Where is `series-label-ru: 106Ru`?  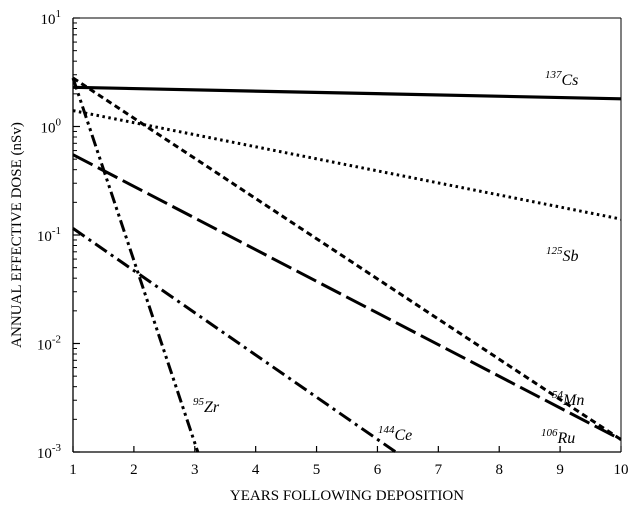
series-label-ru: 106Ru is located at coordinates (558, 437).